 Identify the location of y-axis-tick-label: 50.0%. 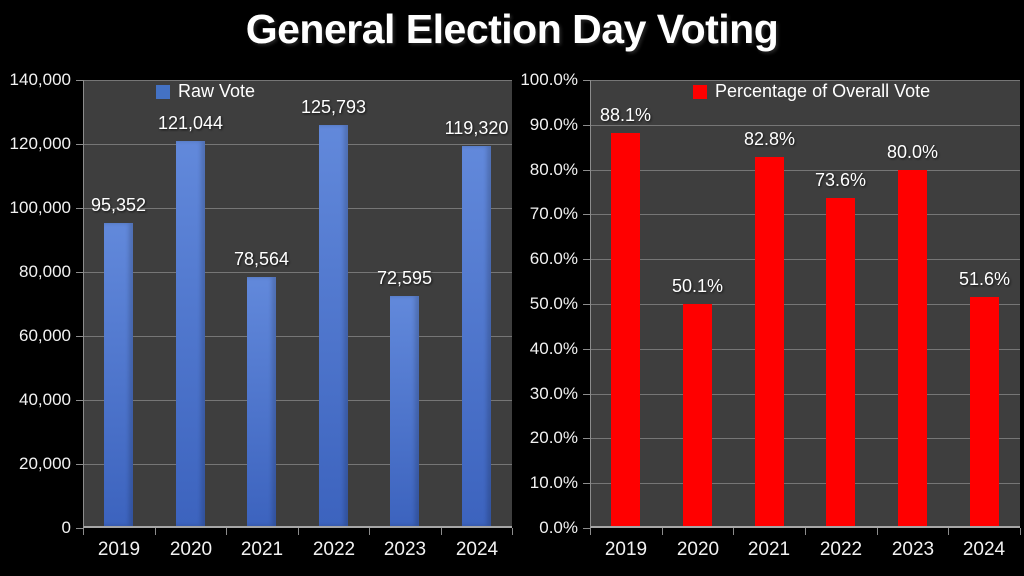
(553, 303).